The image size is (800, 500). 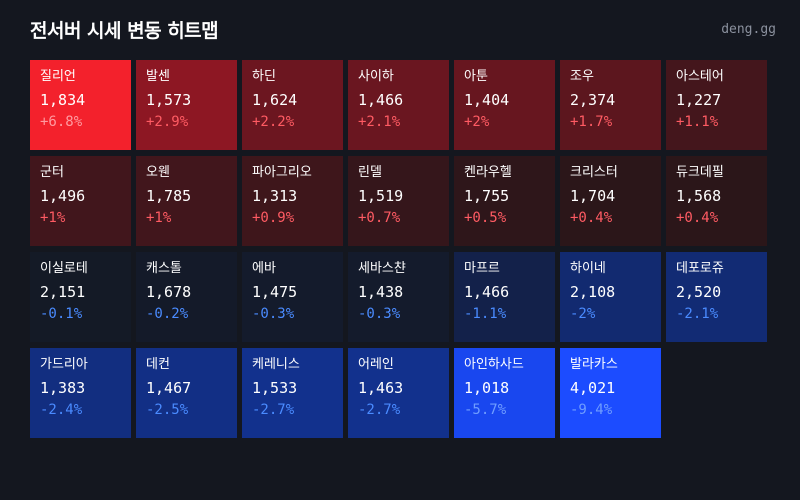 What do you see at coordinates (488, 172) in the screenshot?
I see `server-name: 켄라우헬` at bounding box center [488, 172].